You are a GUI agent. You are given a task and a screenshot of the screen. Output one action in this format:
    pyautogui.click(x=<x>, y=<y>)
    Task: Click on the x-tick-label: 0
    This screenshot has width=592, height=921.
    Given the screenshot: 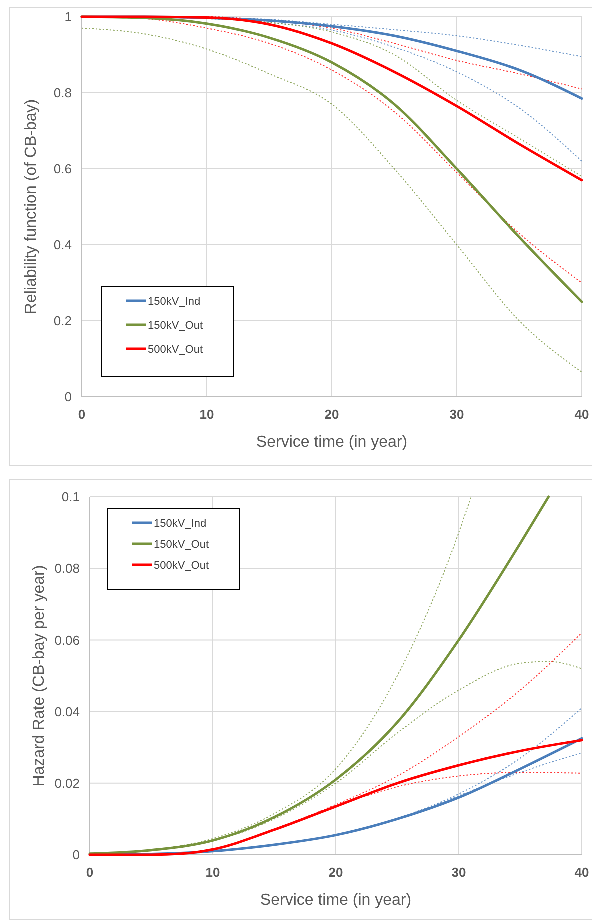 What is the action you would take?
    pyautogui.click(x=90, y=872)
    